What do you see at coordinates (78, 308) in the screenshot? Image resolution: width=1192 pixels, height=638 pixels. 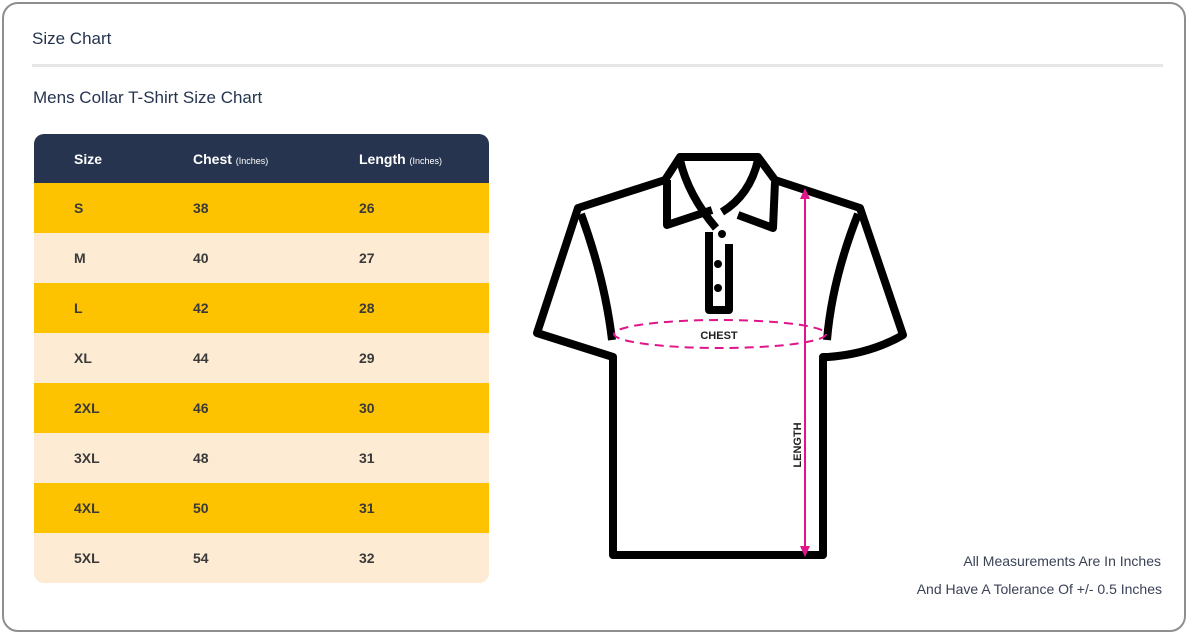 I see `cell-size: L` at bounding box center [78, 308].